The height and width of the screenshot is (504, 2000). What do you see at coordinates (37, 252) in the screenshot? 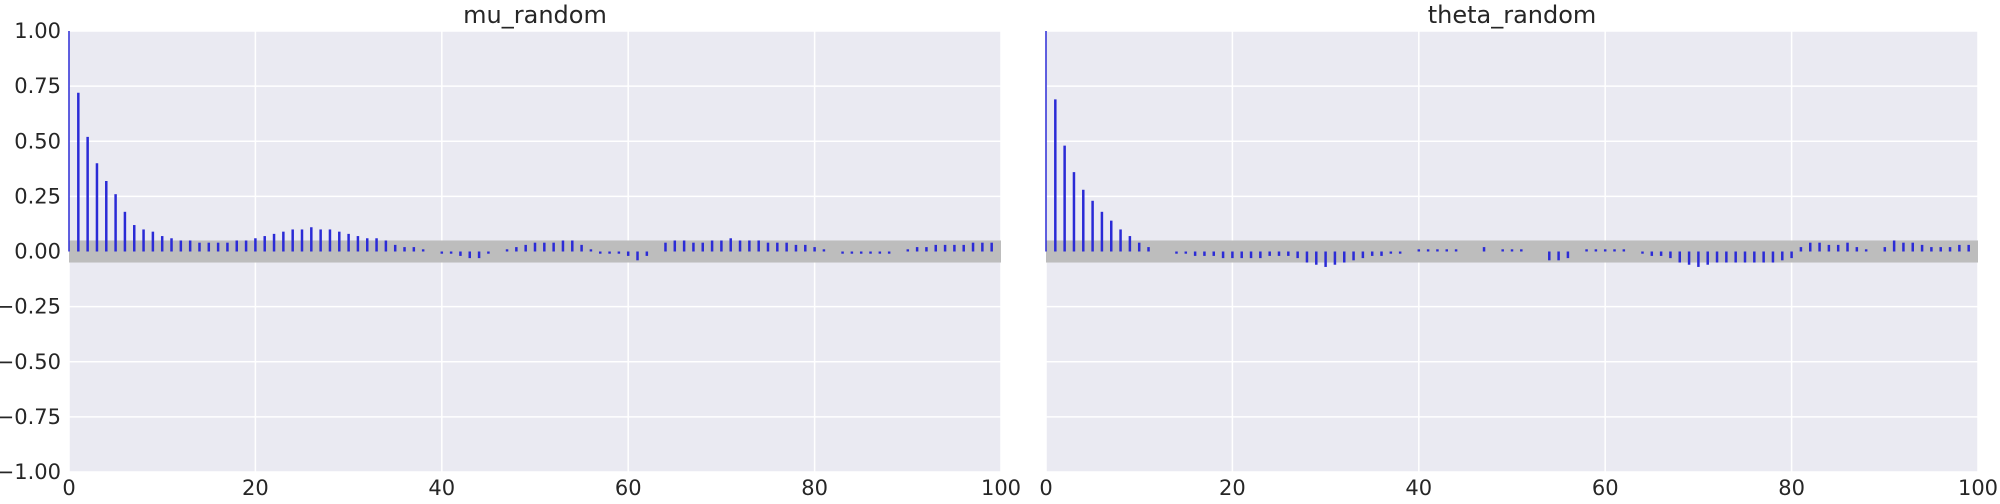
I see `y-tick-label: 0.00` at bounding box center [37, 252].